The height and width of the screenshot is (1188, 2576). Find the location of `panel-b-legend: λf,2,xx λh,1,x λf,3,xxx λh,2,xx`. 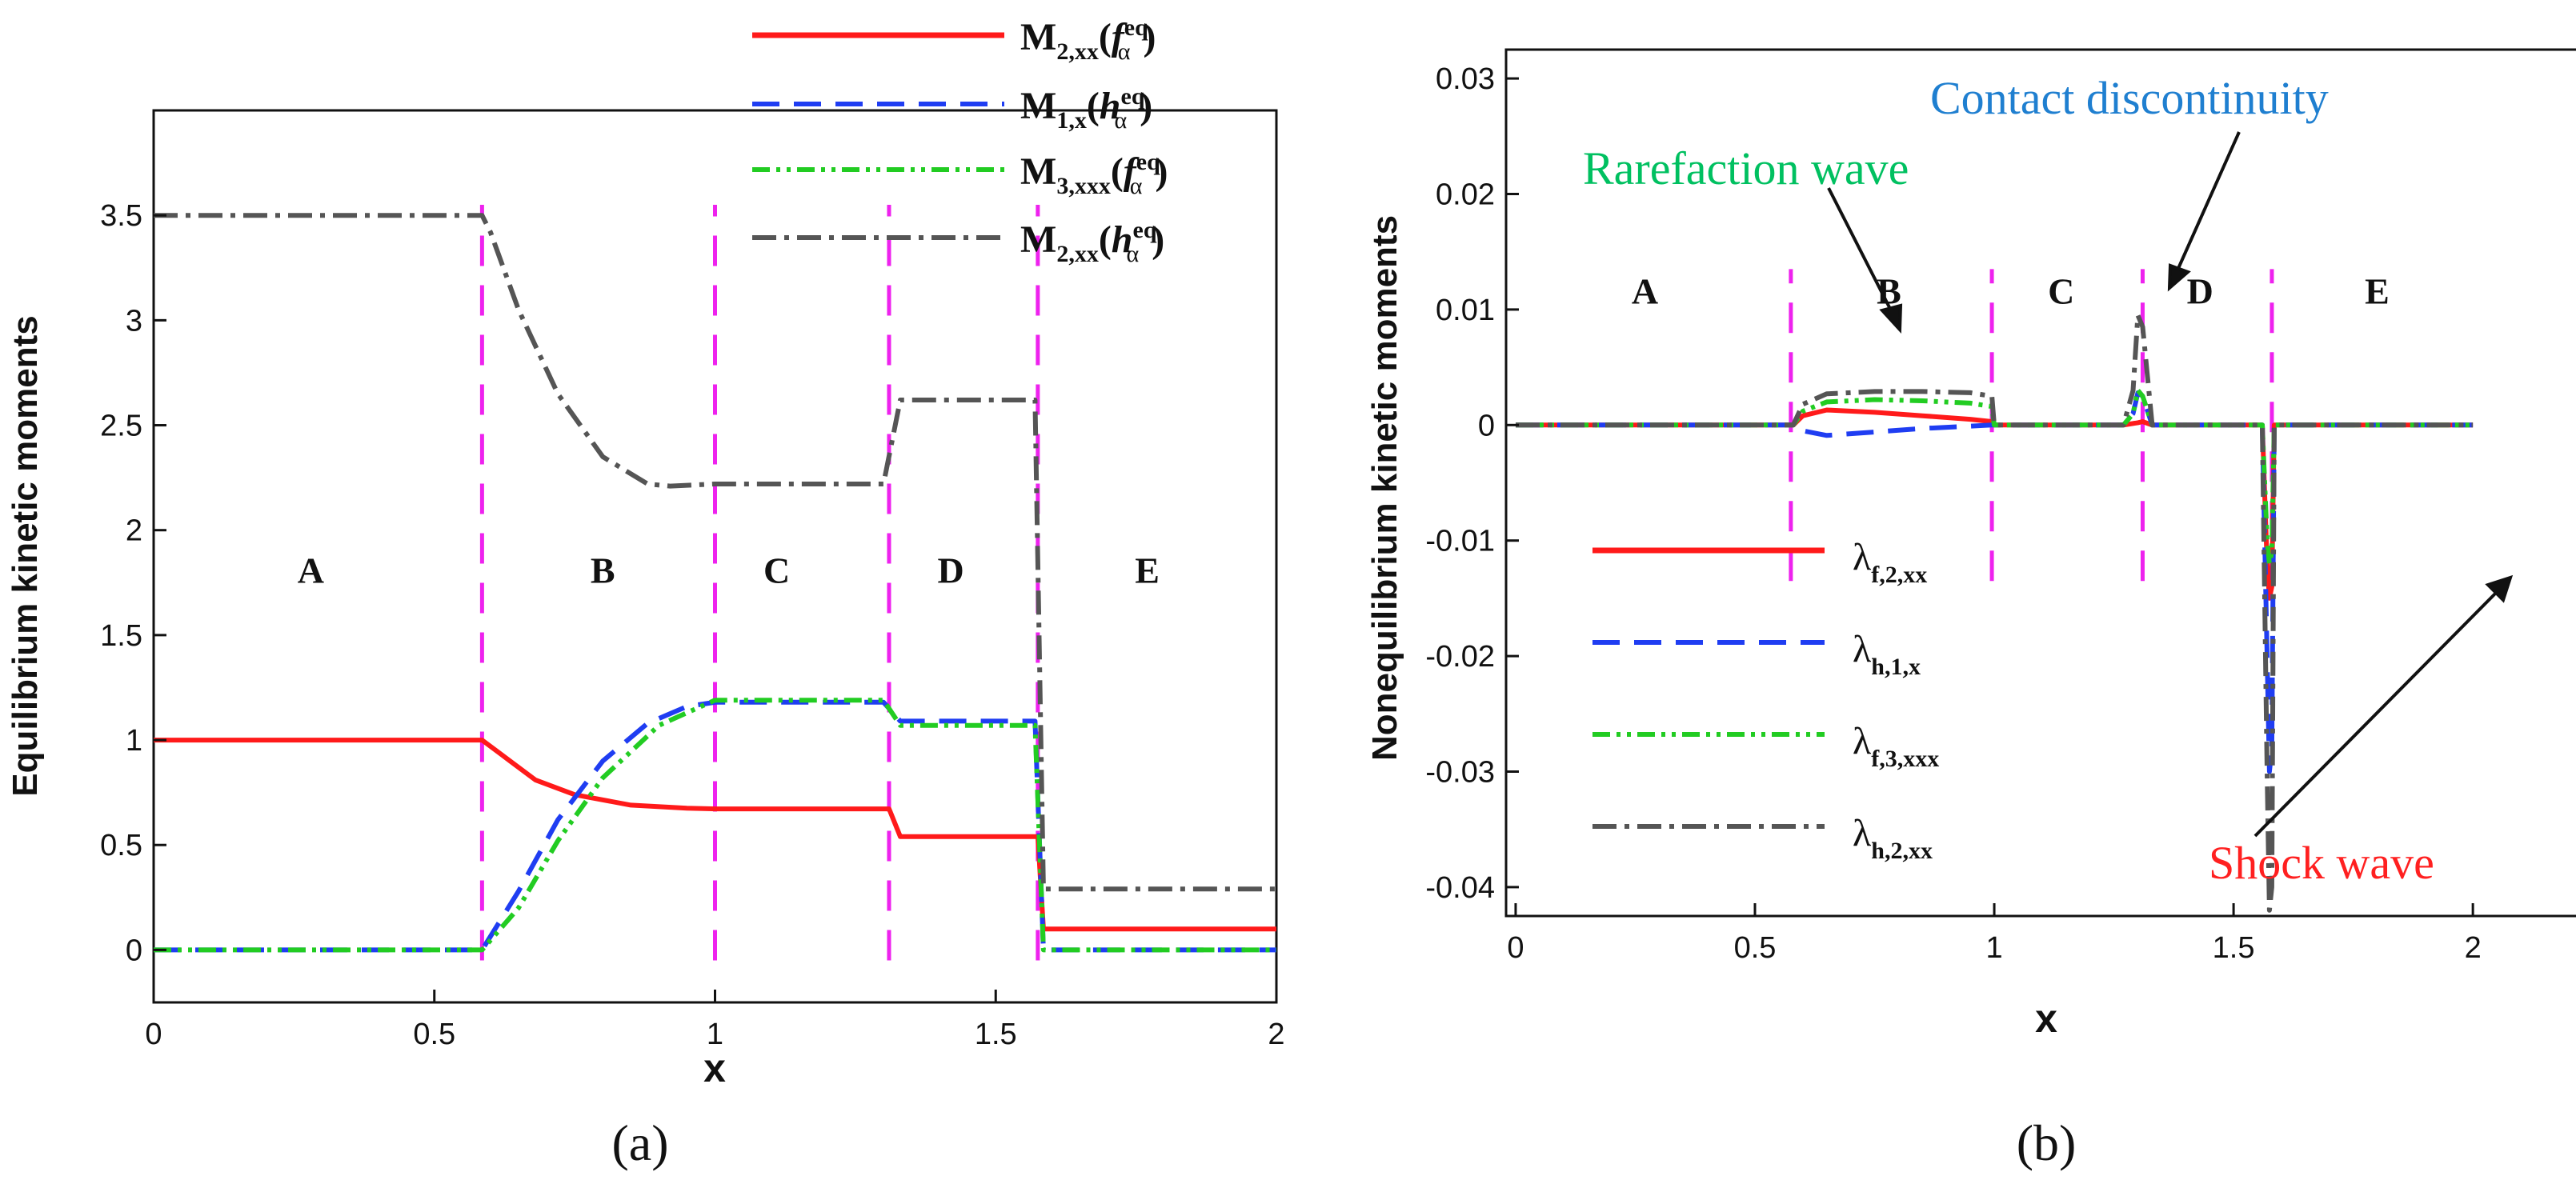

panel-b-legend: λf,2,xx λh,1,x λf,3,xxx λh,2,xx is located at coordinates (1765, 700).